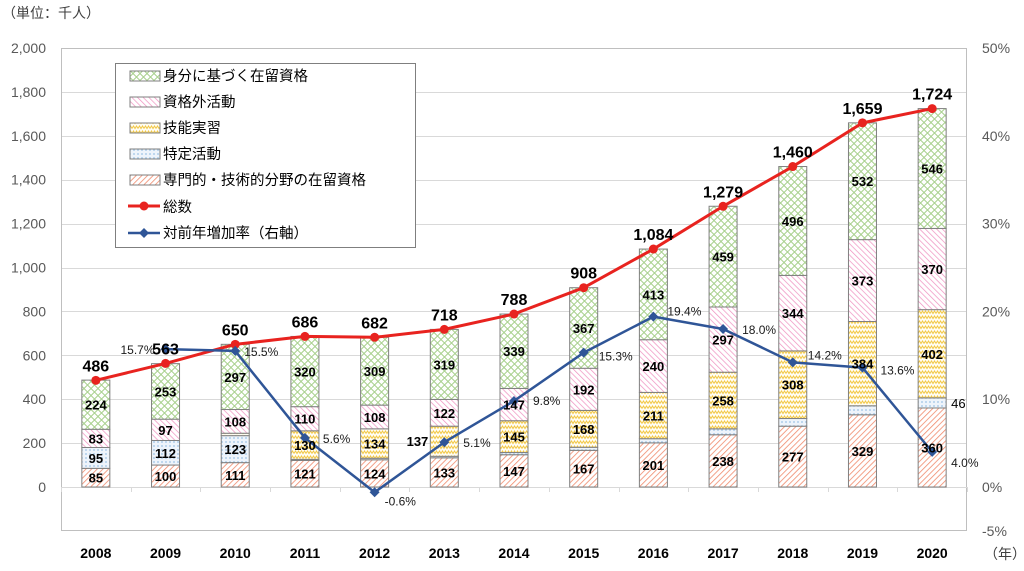 This screenshot has width=1024, height=571. I want to click on legend-item-growth-rate: 対前年増加率（右軸）, so click(218, 233).